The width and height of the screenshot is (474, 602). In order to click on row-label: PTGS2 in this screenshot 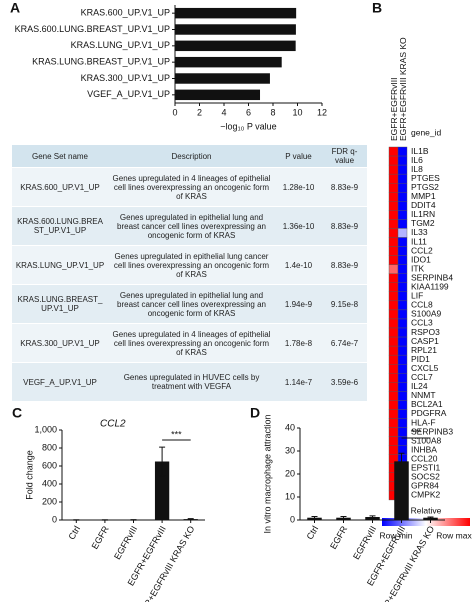, I will do `click(425, 187)`.